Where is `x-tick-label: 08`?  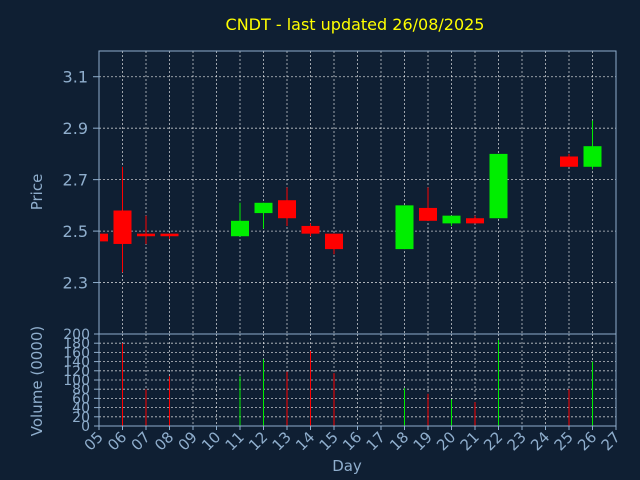 x-tick-label: 08 is located at coordinates (164, 441).